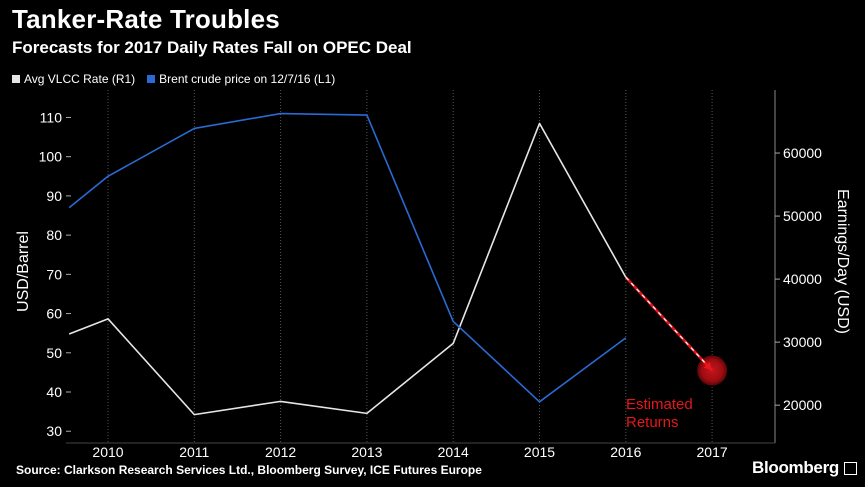 This screenshot has width=865, height=487. I want to click on projection-arrowhead, so click(708, 366).